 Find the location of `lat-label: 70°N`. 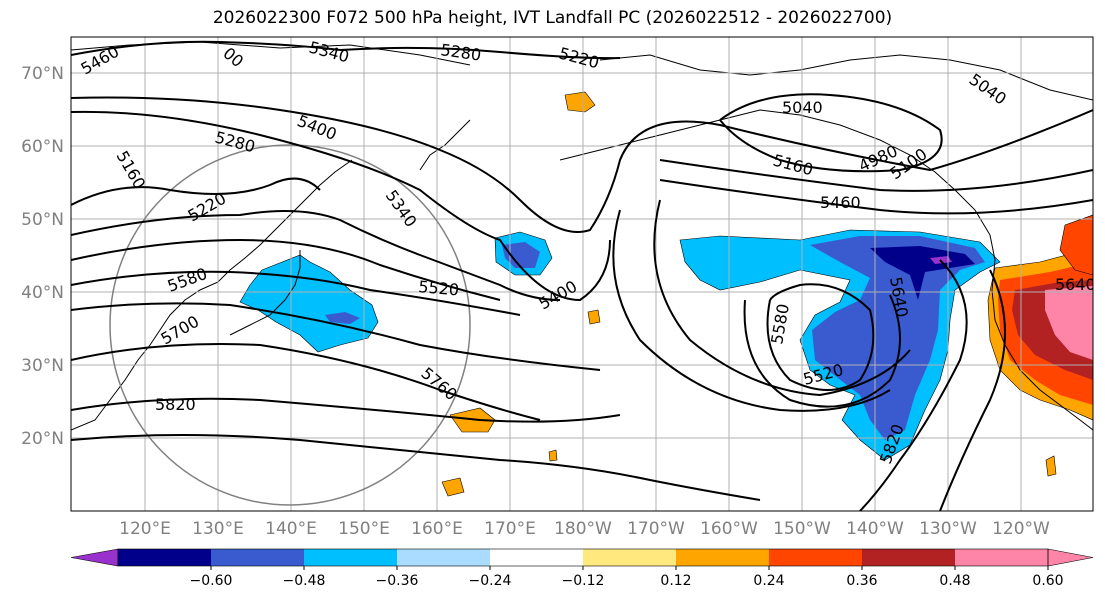

lat-label: 70°N is located at coordinates (42, 74).